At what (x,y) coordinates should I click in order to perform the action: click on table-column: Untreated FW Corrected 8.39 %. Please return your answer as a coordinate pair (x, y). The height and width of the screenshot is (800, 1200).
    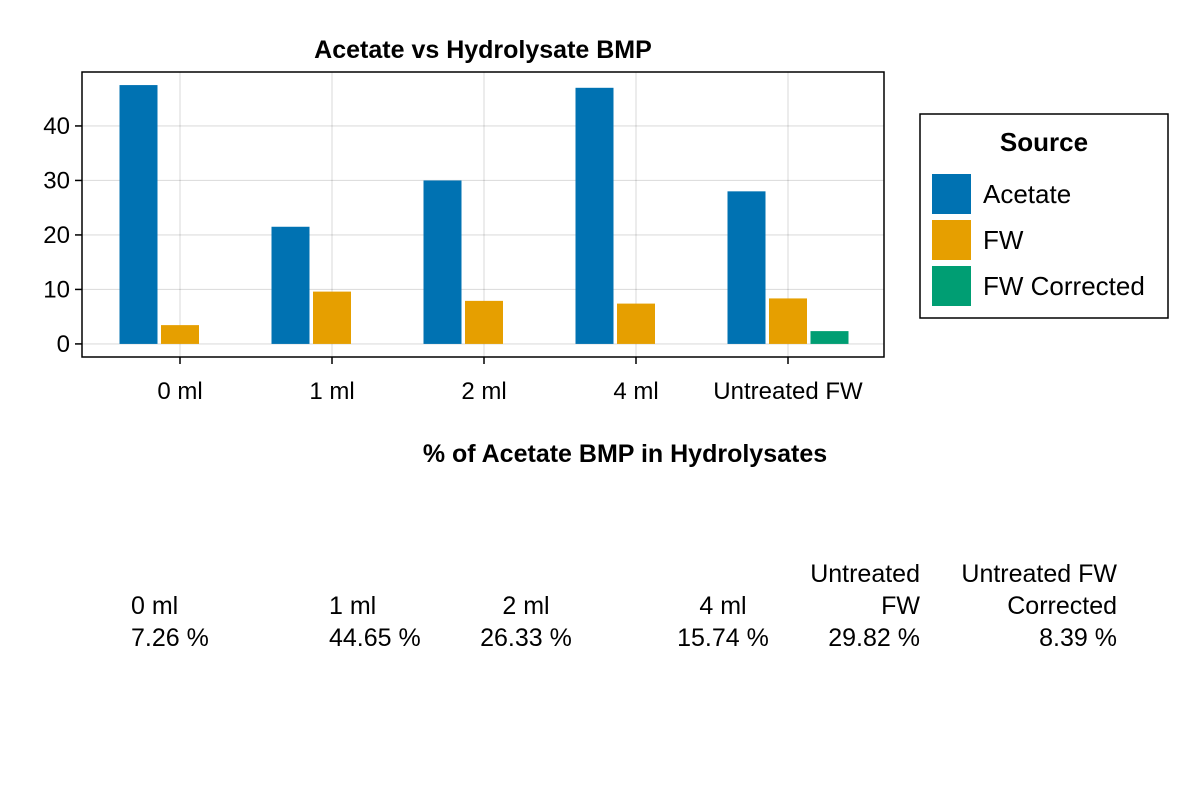
    Looking at the image, I should click on (997, 606).